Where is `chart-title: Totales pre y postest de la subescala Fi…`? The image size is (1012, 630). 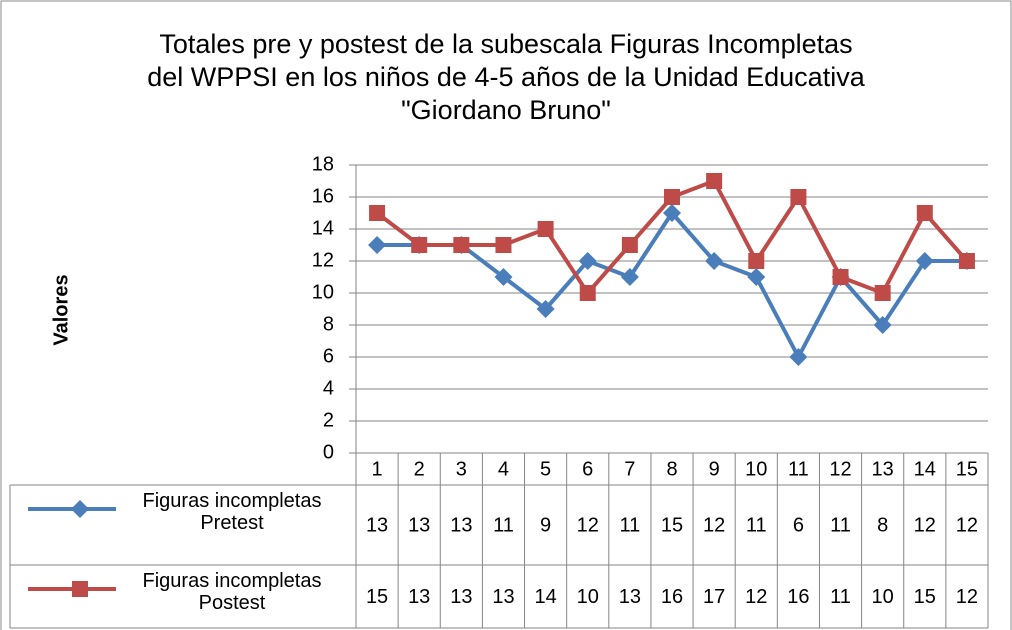
chart-title: Totales pre y postest de la subescala Fi… is located at coordinates (506, 77).